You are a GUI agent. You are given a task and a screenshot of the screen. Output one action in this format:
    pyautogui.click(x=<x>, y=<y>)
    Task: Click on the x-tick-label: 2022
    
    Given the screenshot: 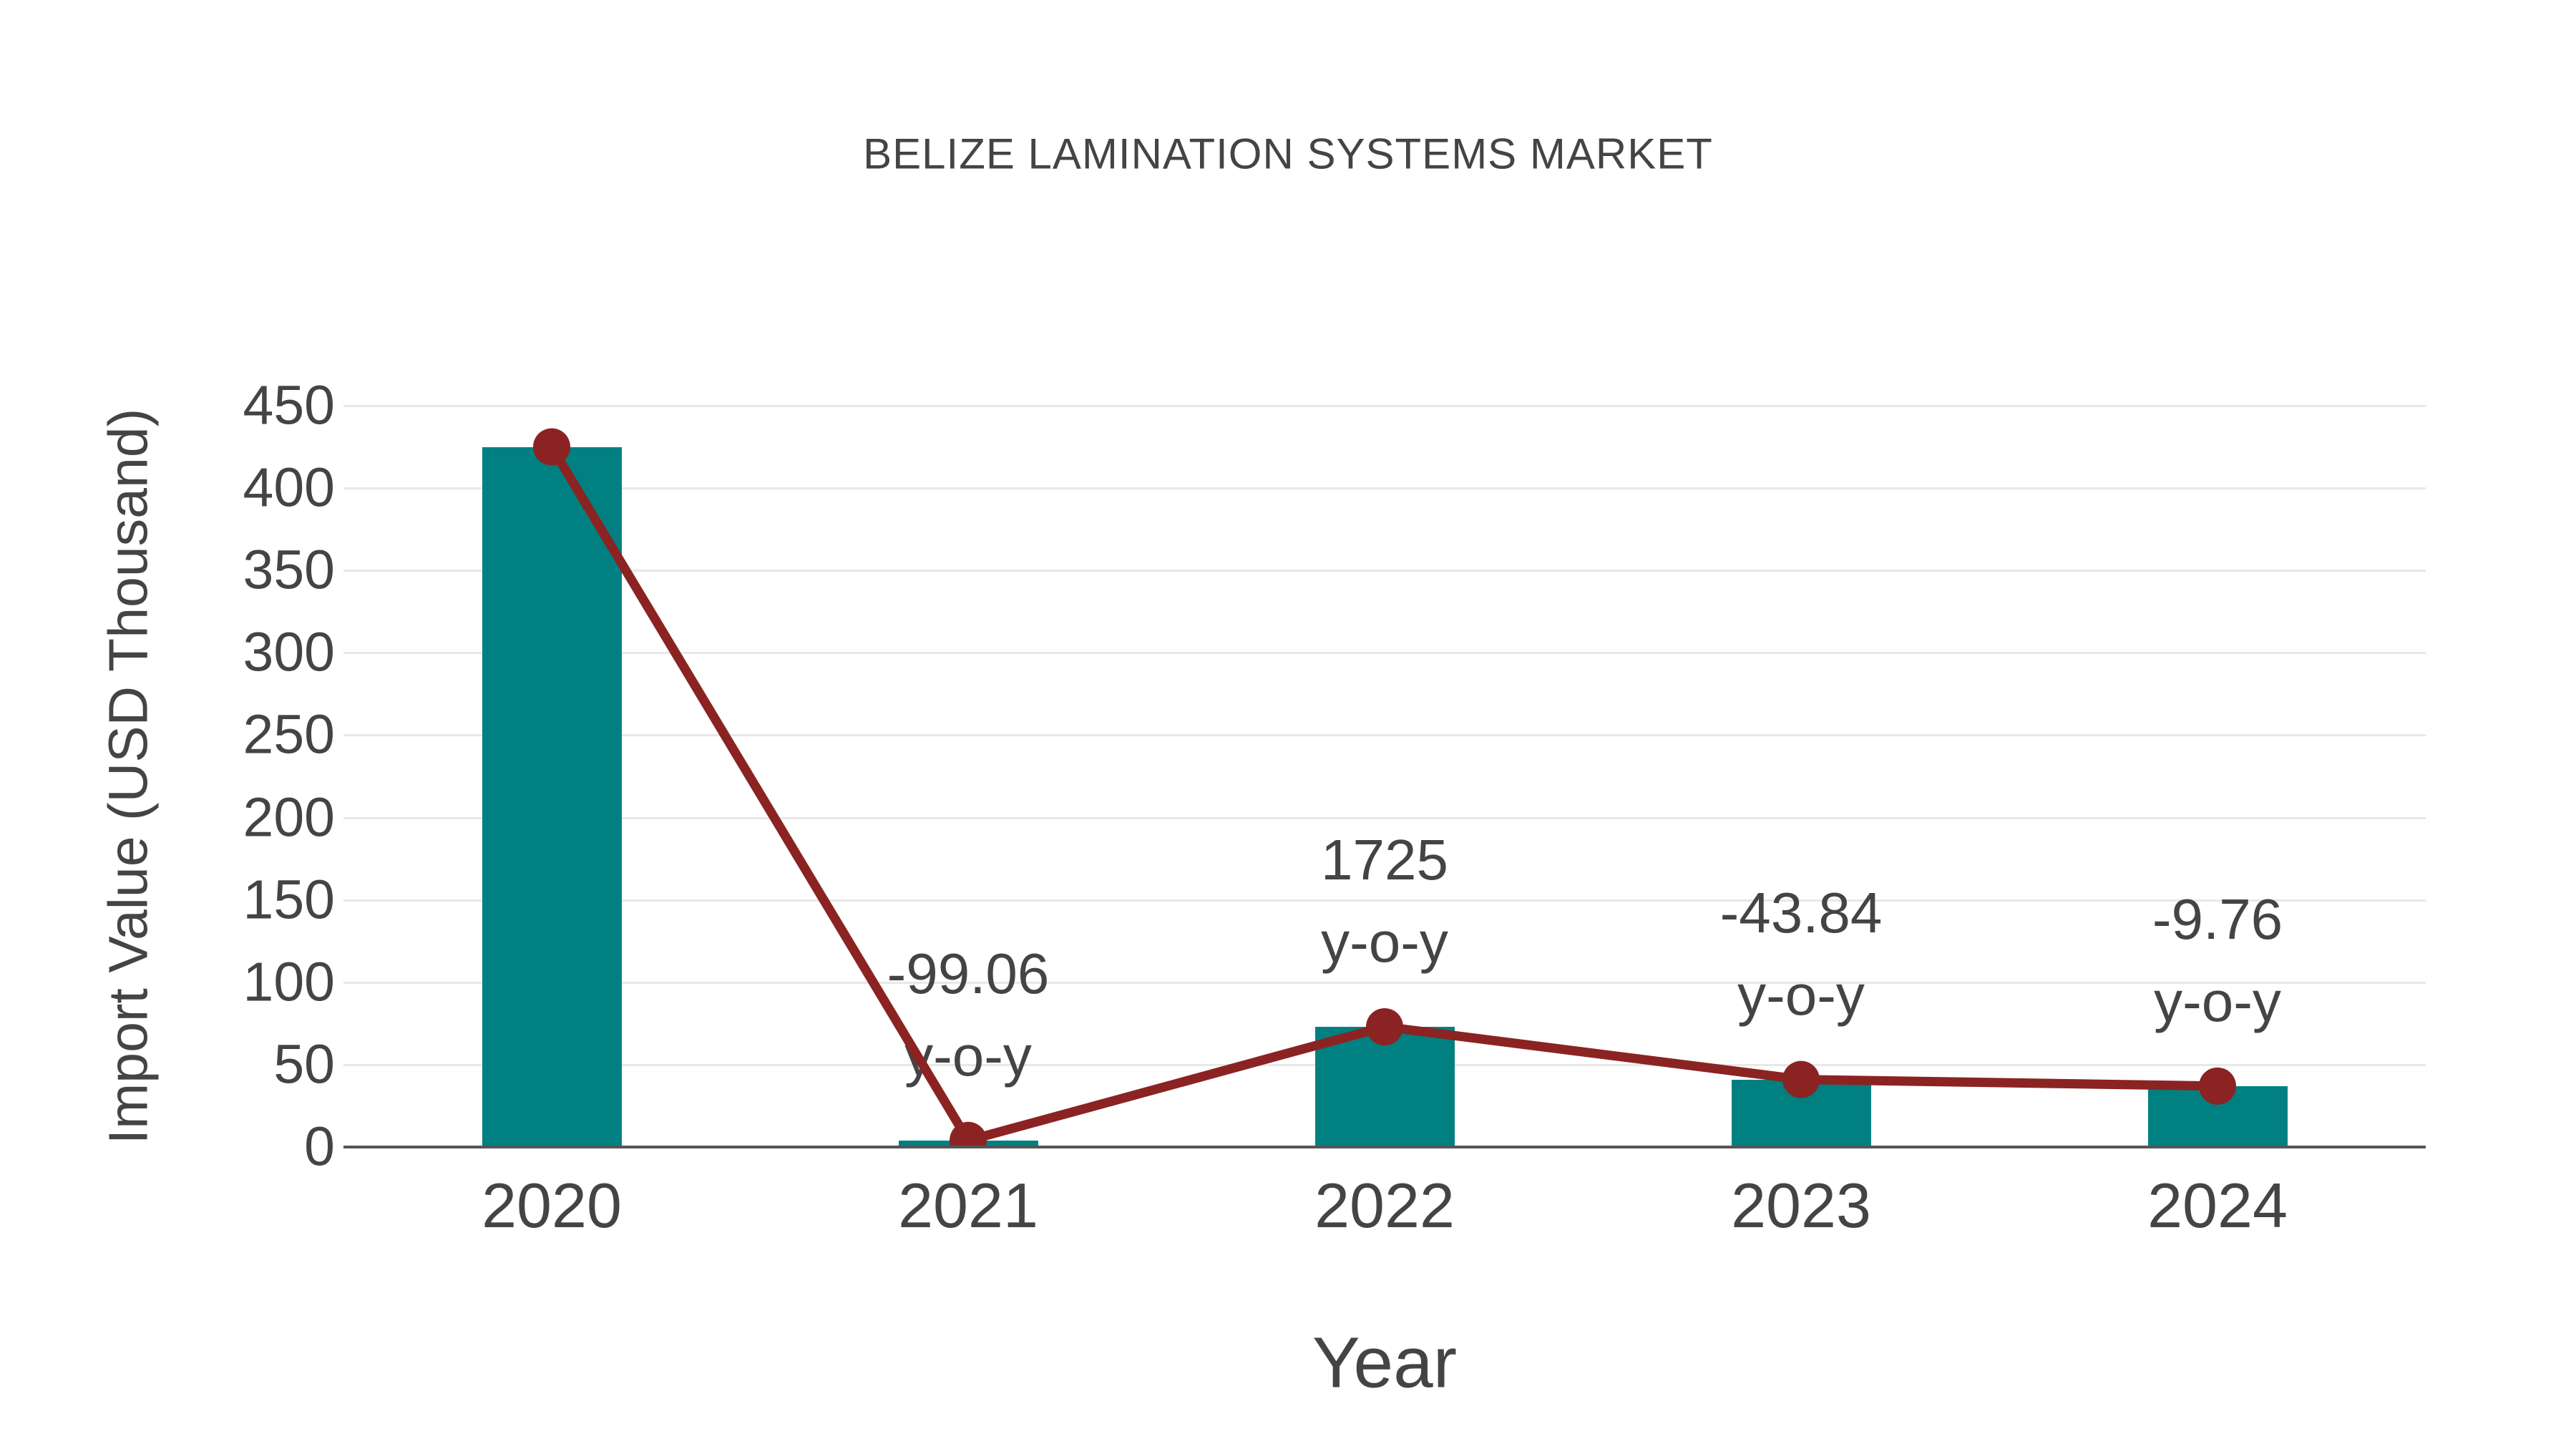 What is the action you would take?
    pyautogui.click(x=1384, y=1205)
    